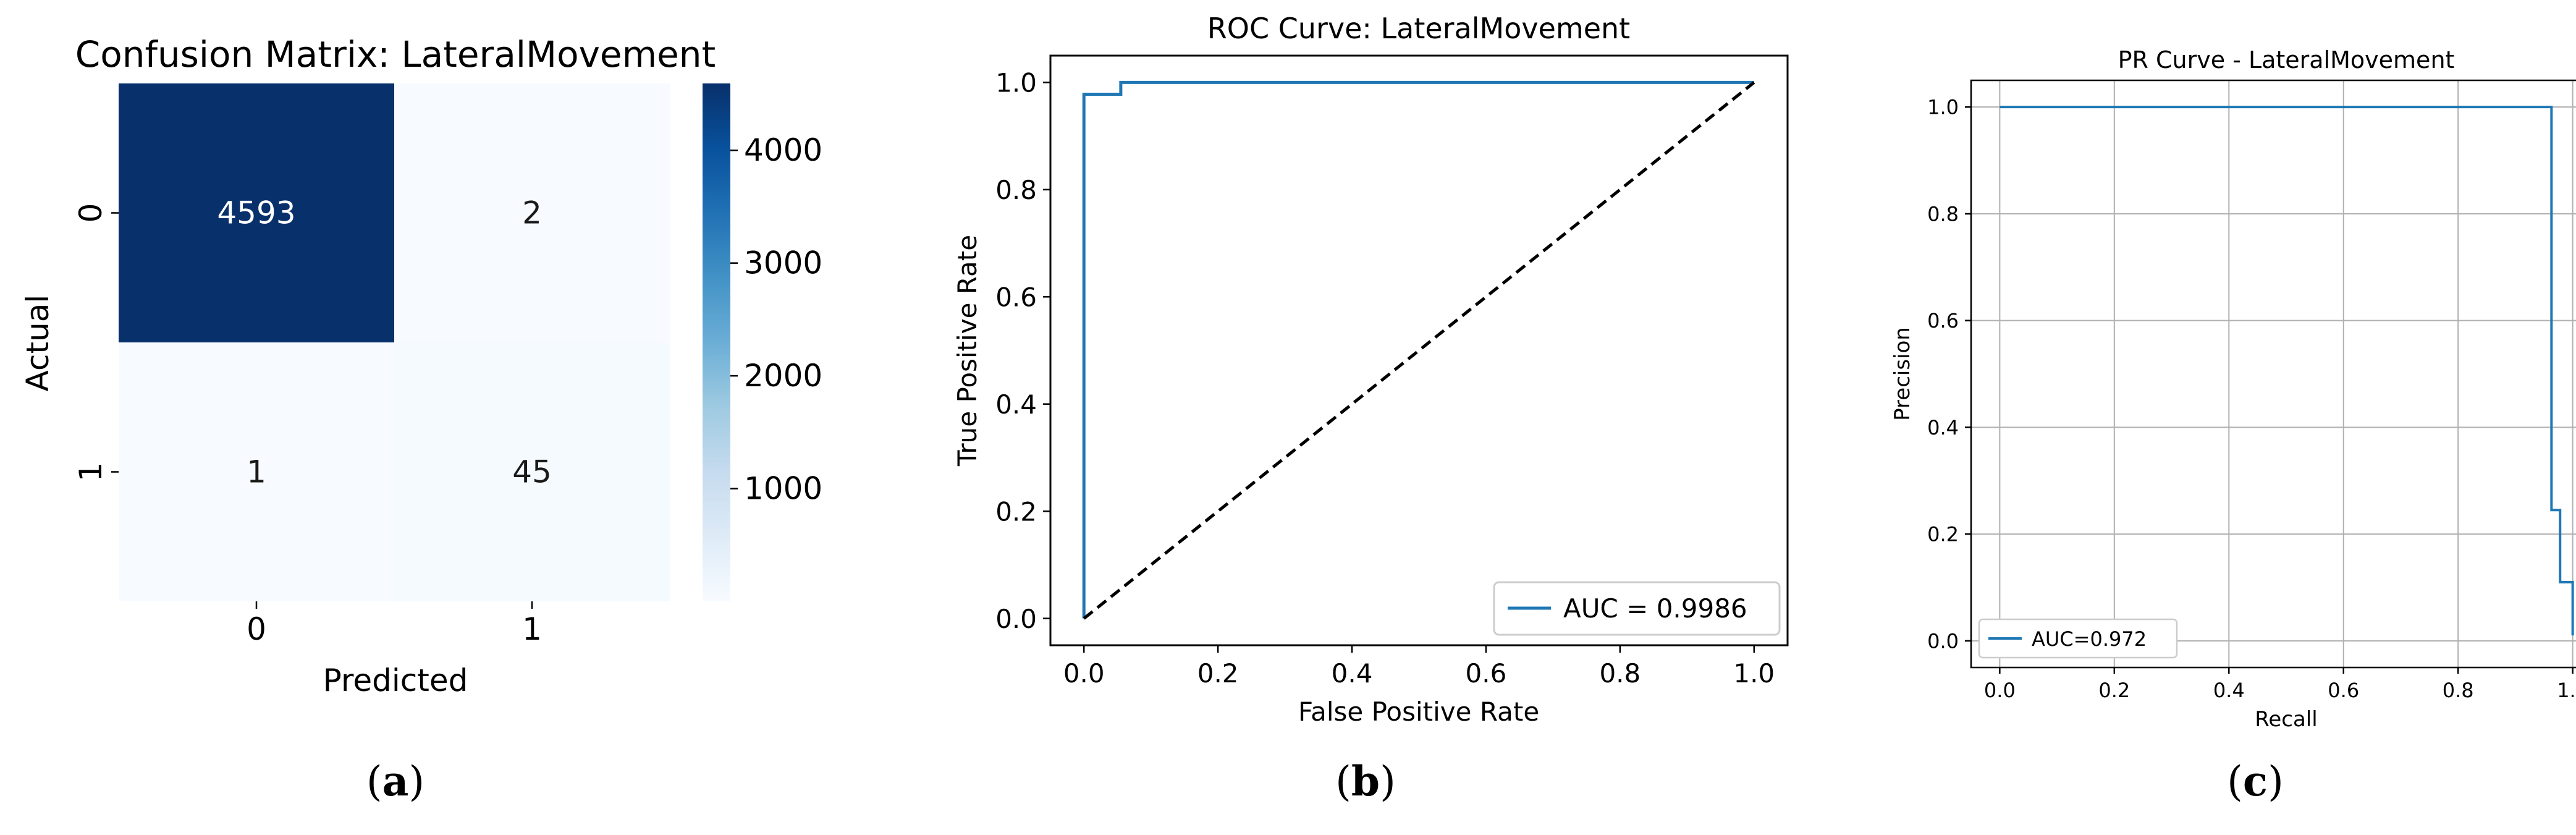 The image size is (2576, 835). I want to click on cm-xtick-label: 1, so click(532, 629).